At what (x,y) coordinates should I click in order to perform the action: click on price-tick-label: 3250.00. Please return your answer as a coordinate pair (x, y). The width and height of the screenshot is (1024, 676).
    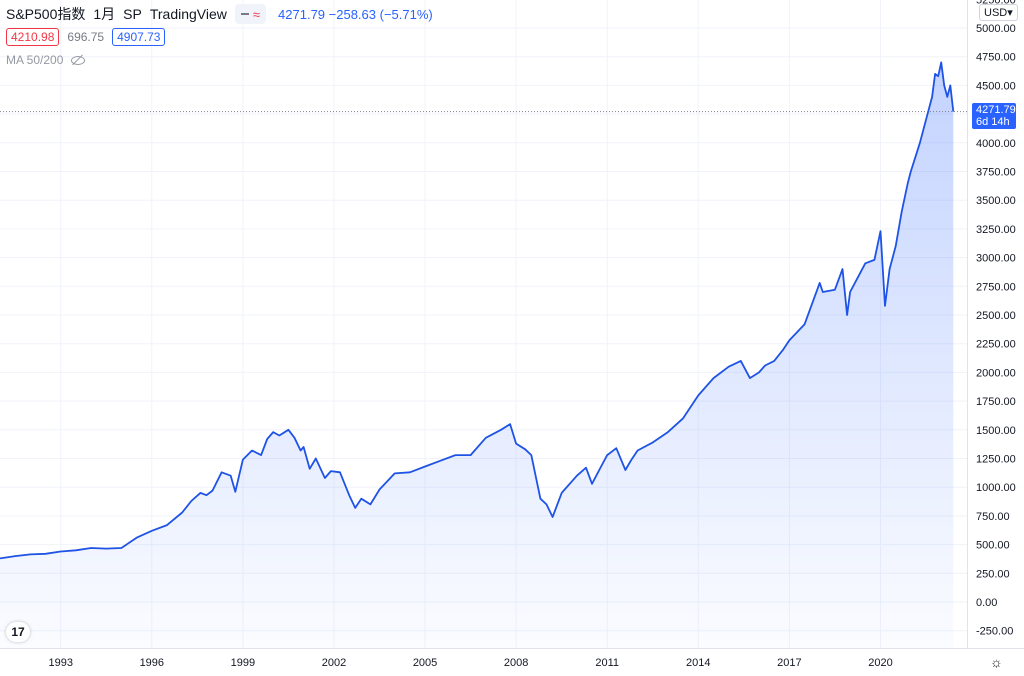
    Looking at the image, I should click on (996, 230).